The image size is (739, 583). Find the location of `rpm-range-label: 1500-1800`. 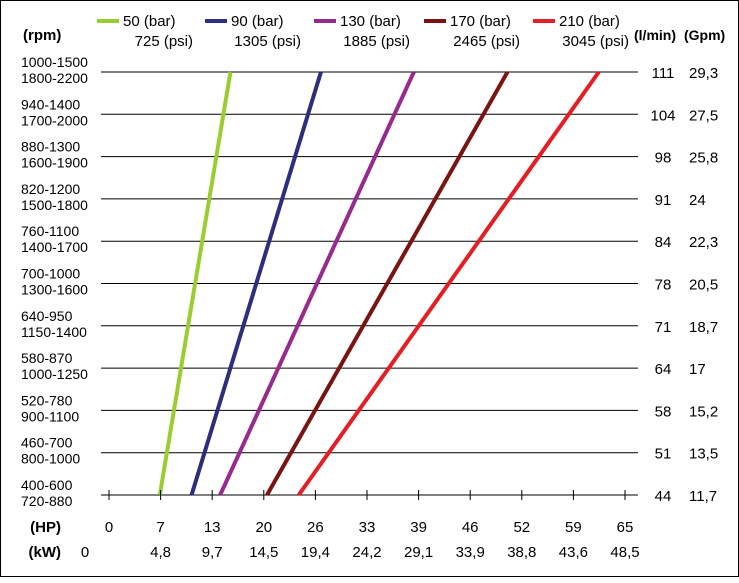

rpm-range-label: 1500-1800 is located at coordinates (54, 205).